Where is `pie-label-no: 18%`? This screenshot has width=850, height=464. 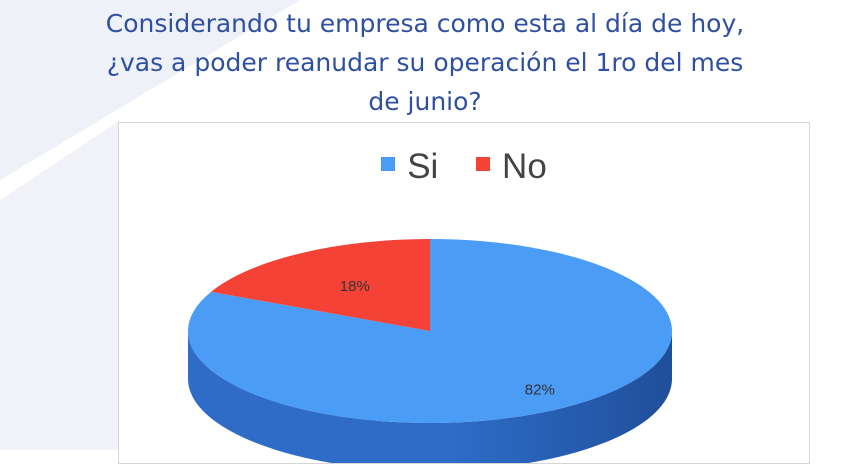 pie-label-no: 18% is located at coordinates (355, 286).